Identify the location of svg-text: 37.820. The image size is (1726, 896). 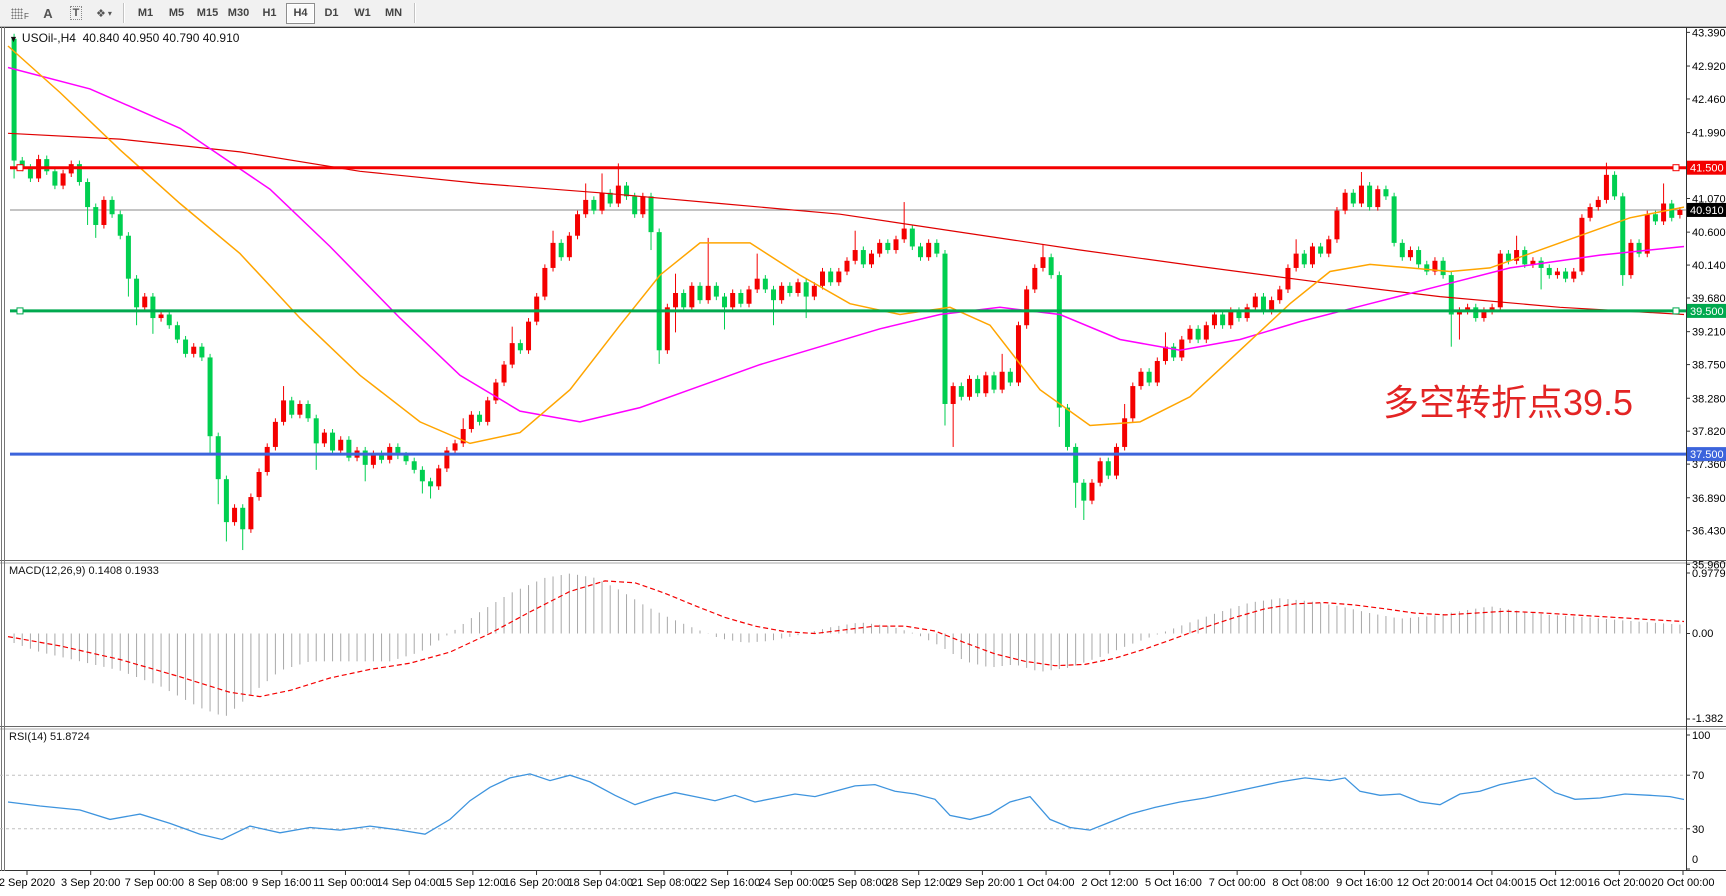
(1709, 432).